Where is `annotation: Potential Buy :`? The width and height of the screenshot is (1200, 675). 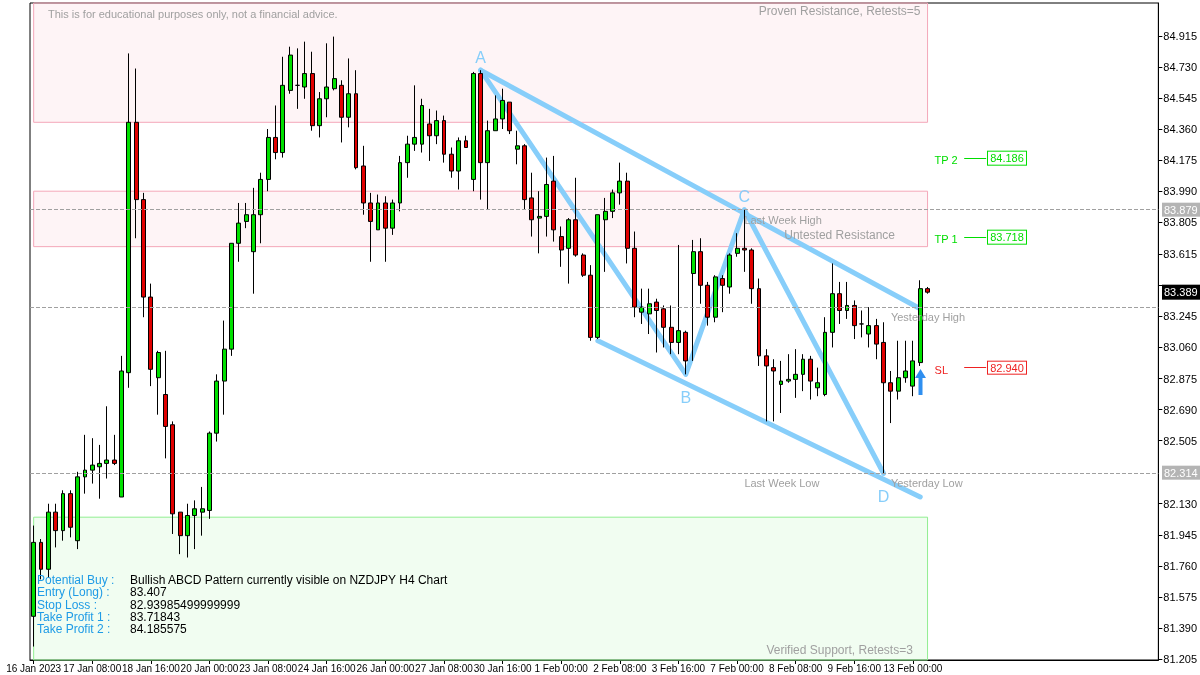 annotation: Potential Buy : is located at coordinates (76, 580).